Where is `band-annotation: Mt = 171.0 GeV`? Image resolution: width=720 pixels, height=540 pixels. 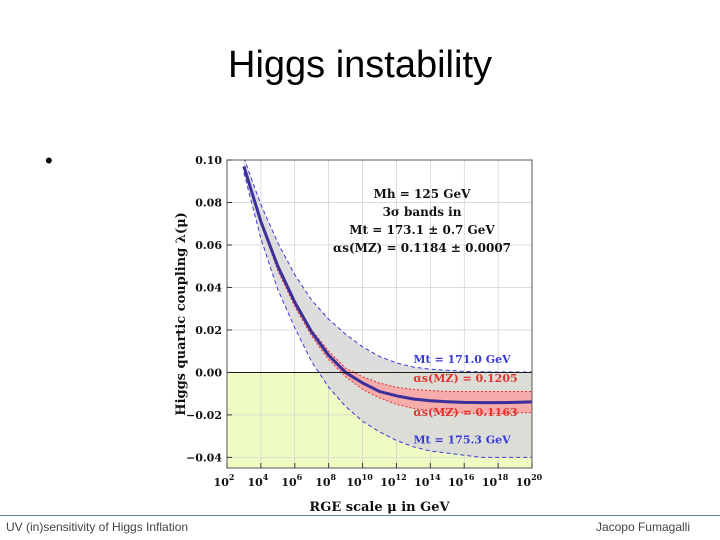
band-annotation: Mt = 171.0 GeV is located at coordinates (462, 359).